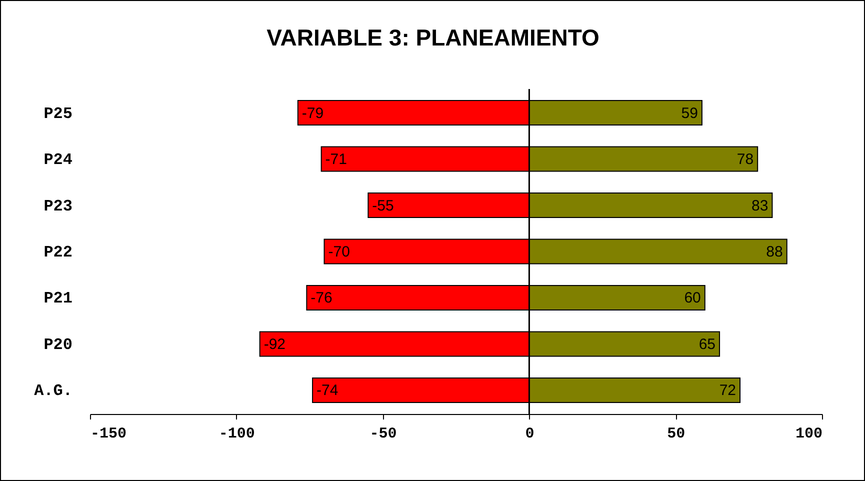 The image size is (865, 481). Describe the element at coordinates (339, 252) in the screenshot. I see `data-label: -70` at that location.